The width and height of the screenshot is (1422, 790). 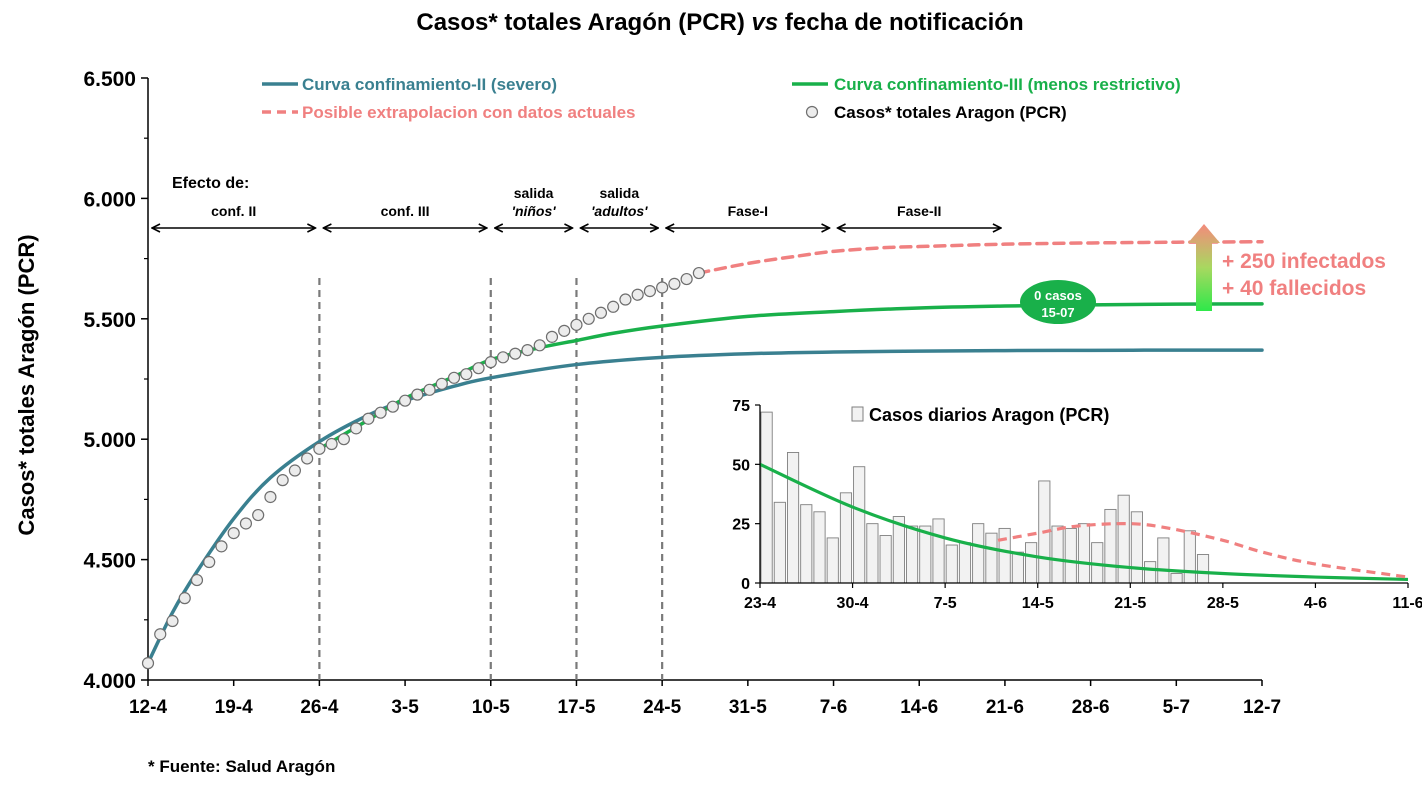 What do you see at coordinates (319, 707) in the screenshot?
I see `x-tick-label: 26-4` at bounding box center [319, 707].